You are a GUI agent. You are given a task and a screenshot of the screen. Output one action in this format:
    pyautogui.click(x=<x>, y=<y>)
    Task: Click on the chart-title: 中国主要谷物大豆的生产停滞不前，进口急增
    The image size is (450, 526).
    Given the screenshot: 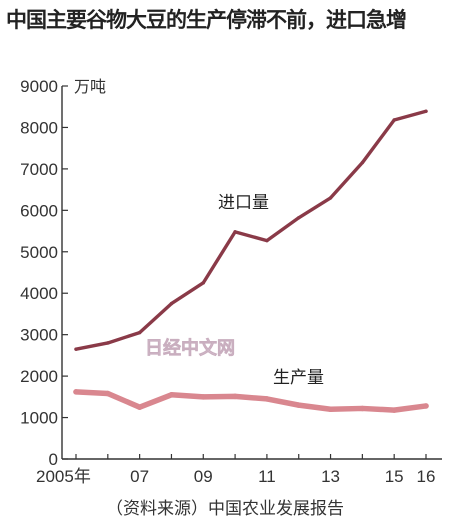 What is the action you would take?
    pyautogui.click(x=206, y=20)
    